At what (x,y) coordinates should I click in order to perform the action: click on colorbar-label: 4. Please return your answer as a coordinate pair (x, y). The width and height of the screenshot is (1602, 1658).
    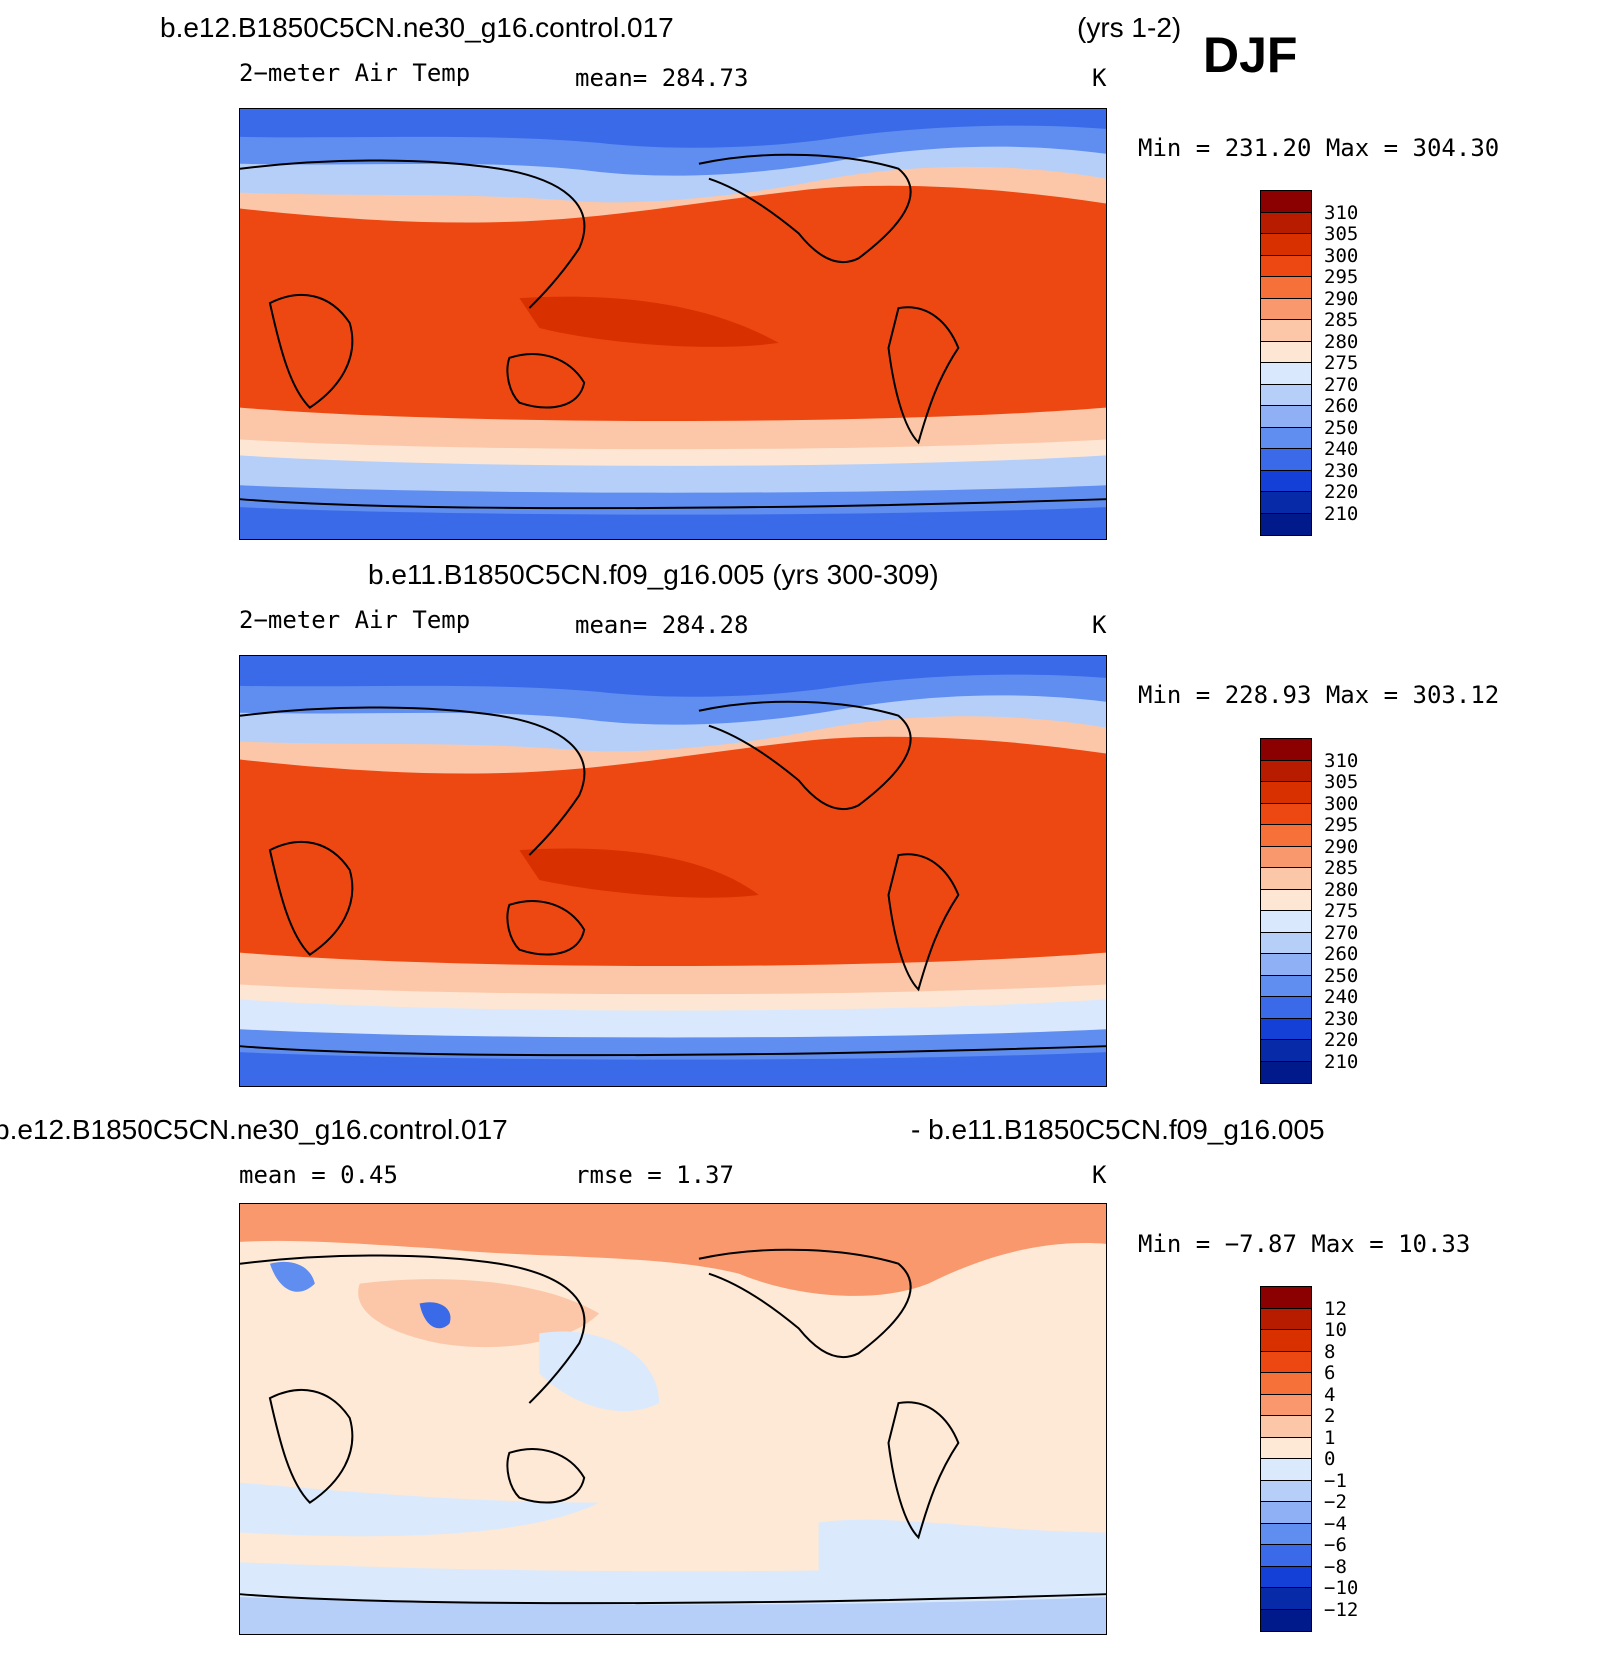
    Looking at the image, I should click on (1330, 1395).